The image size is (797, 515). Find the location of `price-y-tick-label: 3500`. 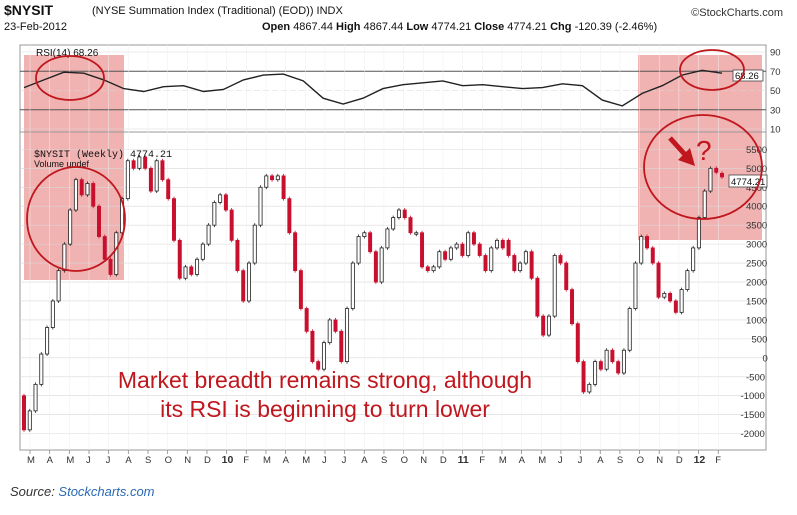

price-y-tick-label: 3500 is located at coordinates (756, 226).